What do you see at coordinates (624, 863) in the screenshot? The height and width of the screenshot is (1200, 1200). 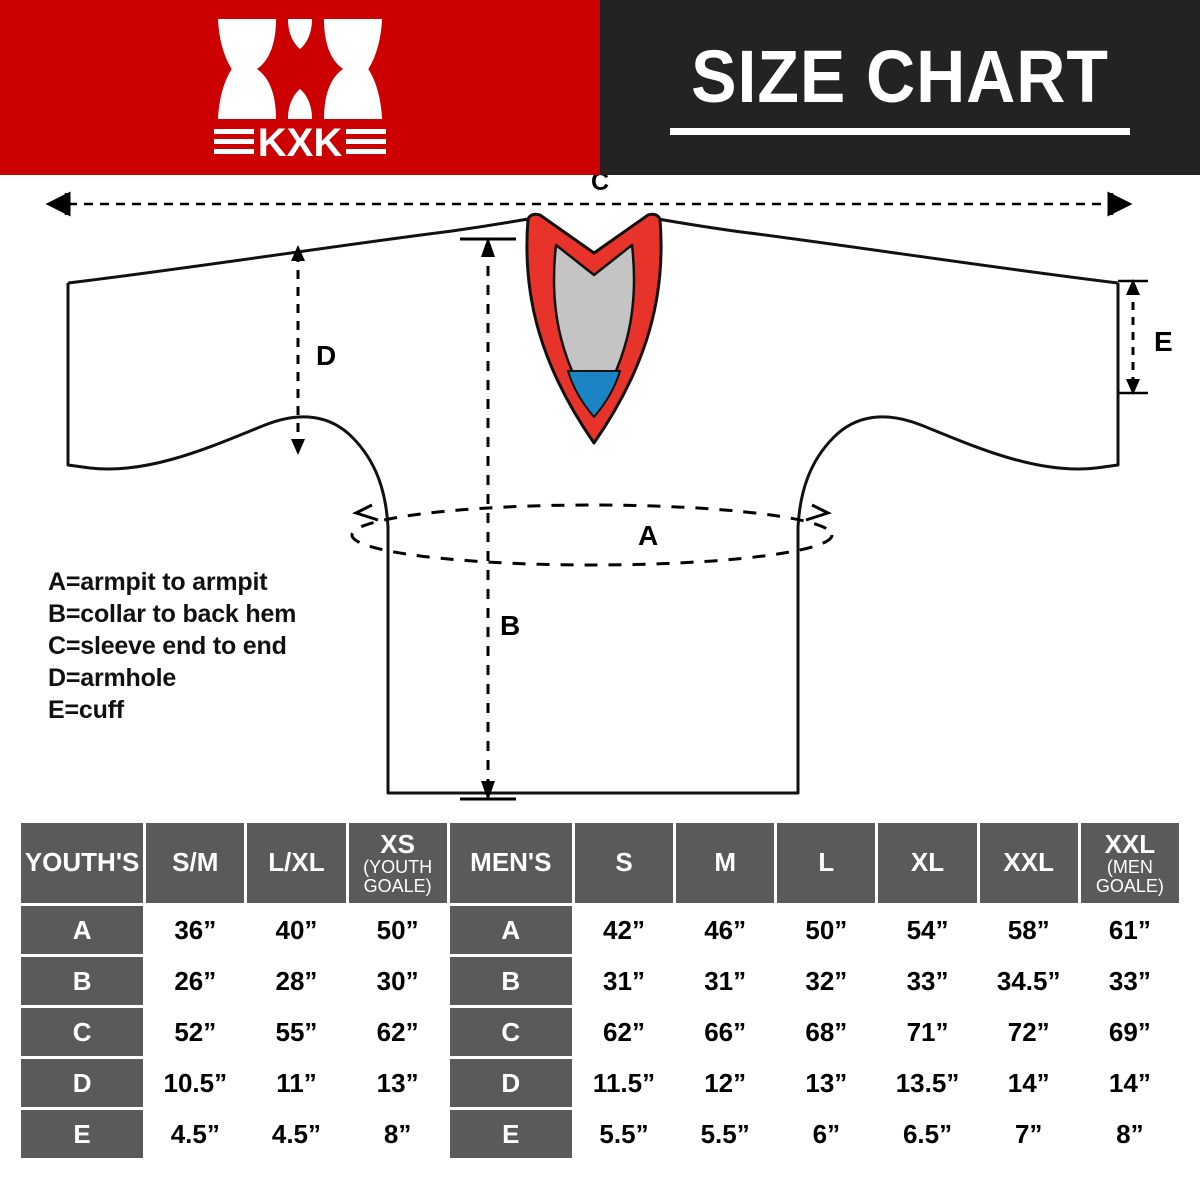 I see `header-men-s: S` at bounding box center [624, 863].